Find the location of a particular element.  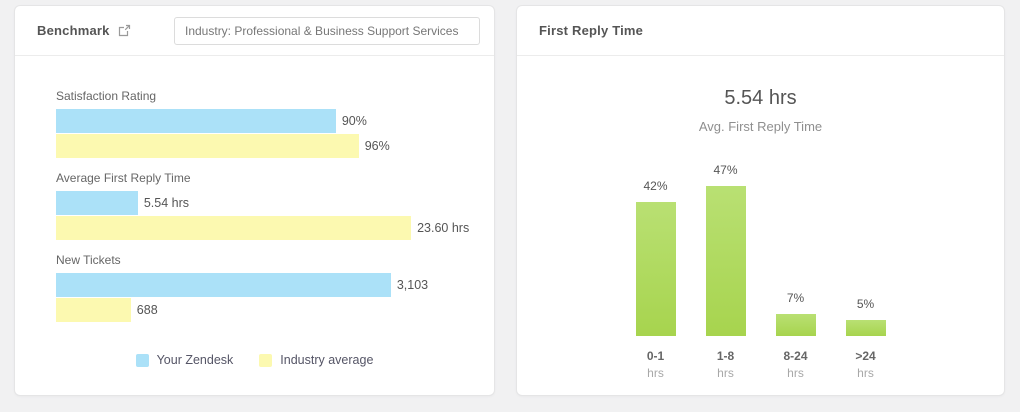

bar-group-label: Average First Reply Time is located at coordinates (123, 178).